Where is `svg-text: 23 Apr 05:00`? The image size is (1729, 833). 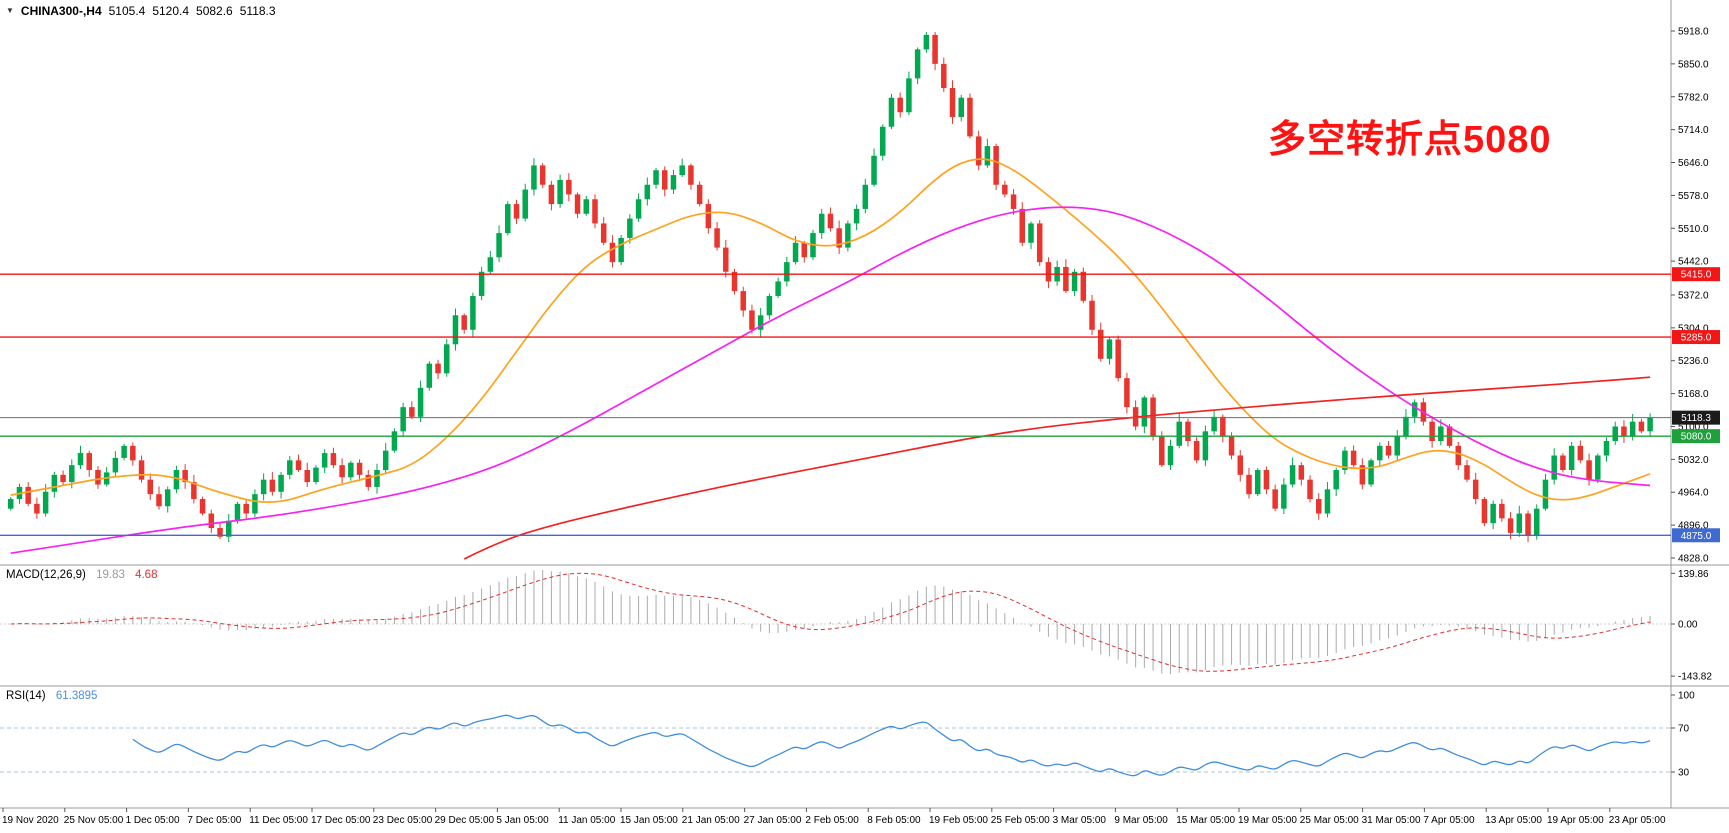 svg-text: 23 Apr 05:00 is located at coordinates (1637, 820).